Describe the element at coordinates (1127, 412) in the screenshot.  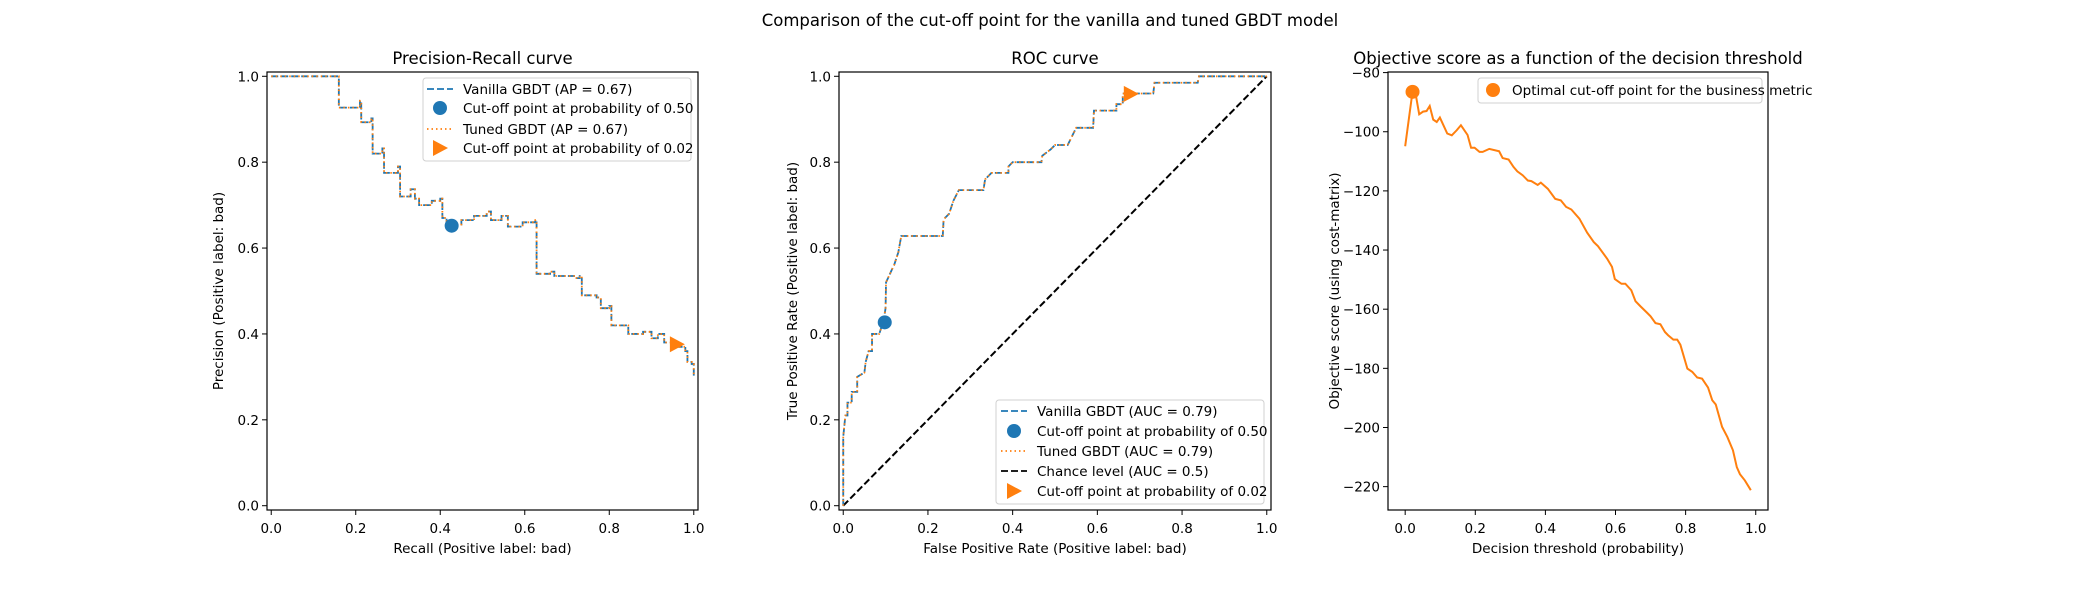
I see `legend-entry: Vanilla GBDT (AUC = 0.79)` at that location.